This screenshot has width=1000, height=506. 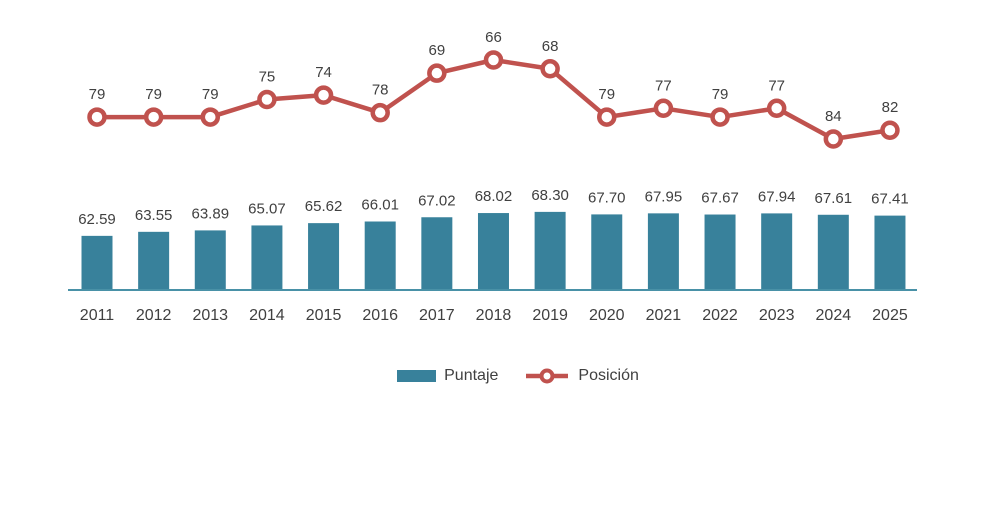 I want to click on legend-label-posicion: Posición, so click(x=608, y=375).